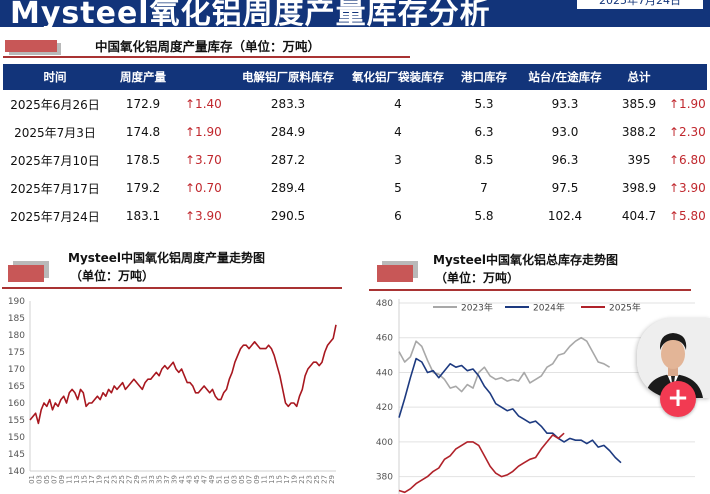  Describe the element at coordinates (384, 443) in the screenshot. I see `y-tick-label: 400` at that location.